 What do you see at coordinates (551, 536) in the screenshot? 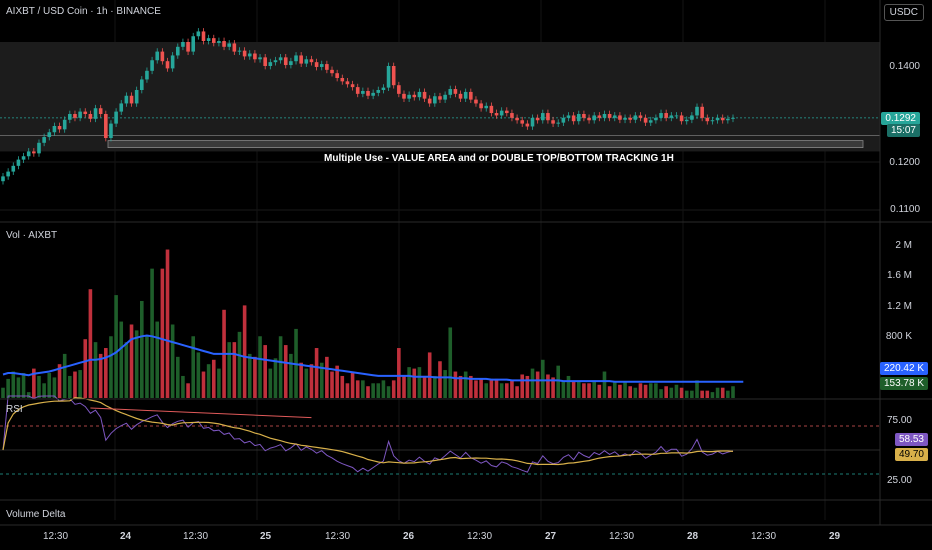
I see `time-tick-7: 27` at bounding box center [551, 536].